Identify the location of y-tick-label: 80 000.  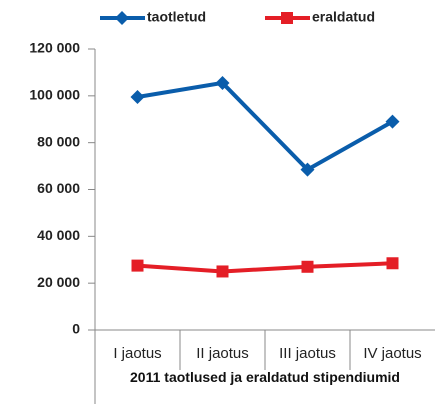
(58, 141).